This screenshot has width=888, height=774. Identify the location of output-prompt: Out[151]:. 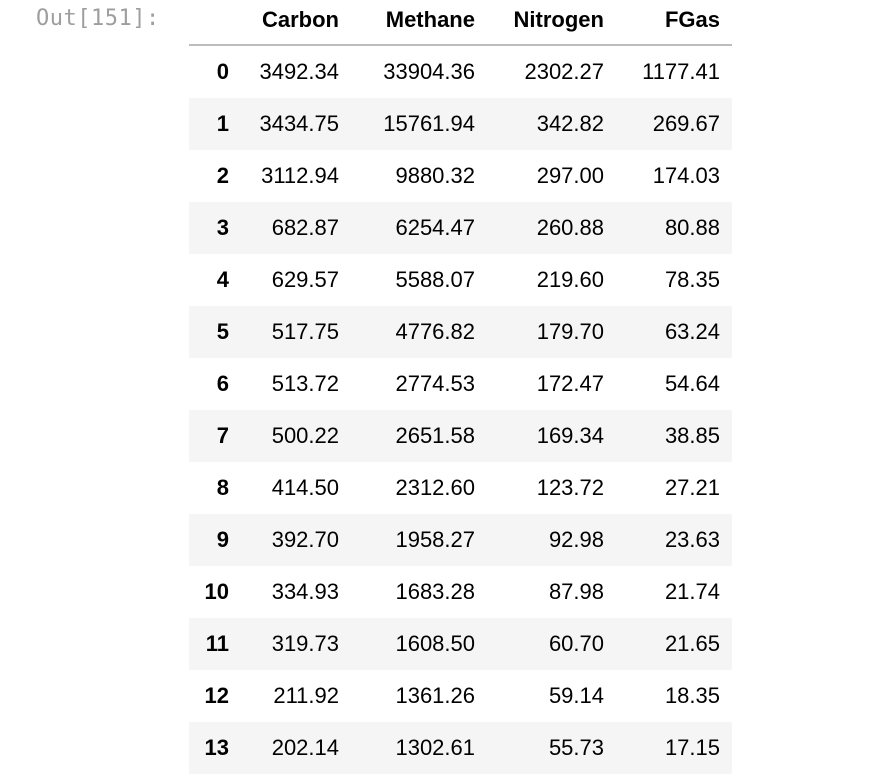
(98, 18).